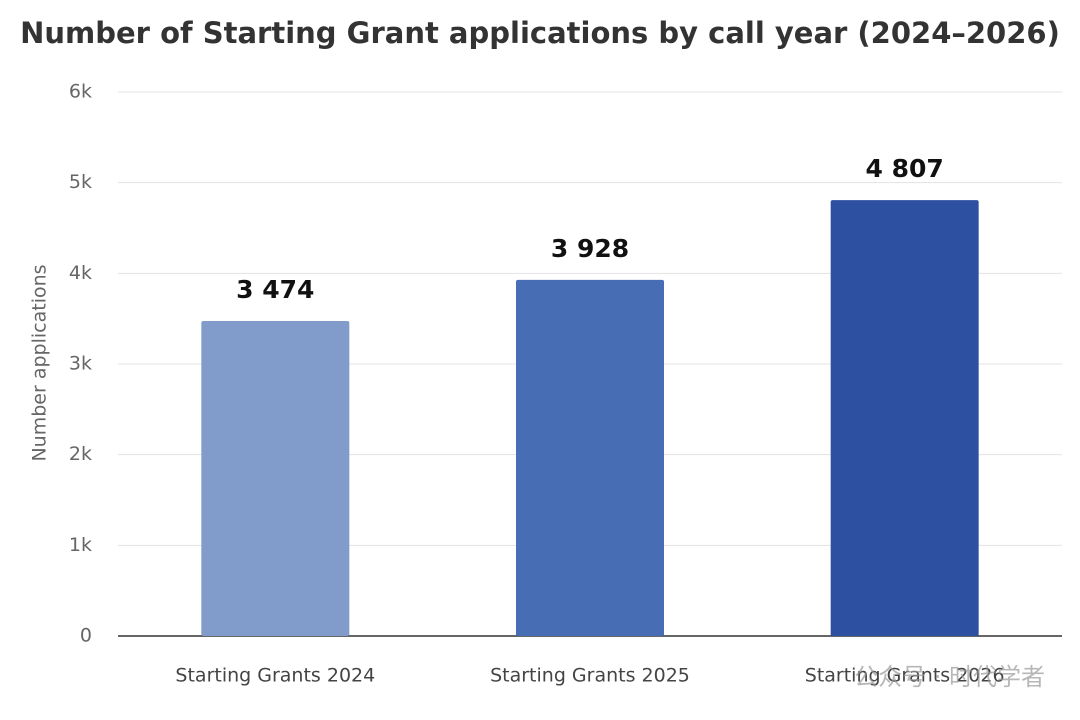 This screenshot has width=1080, height=720. Describe the element at coordinates (80, 454) in the screenshot. I see `y-tick-label: 2k` at that location.